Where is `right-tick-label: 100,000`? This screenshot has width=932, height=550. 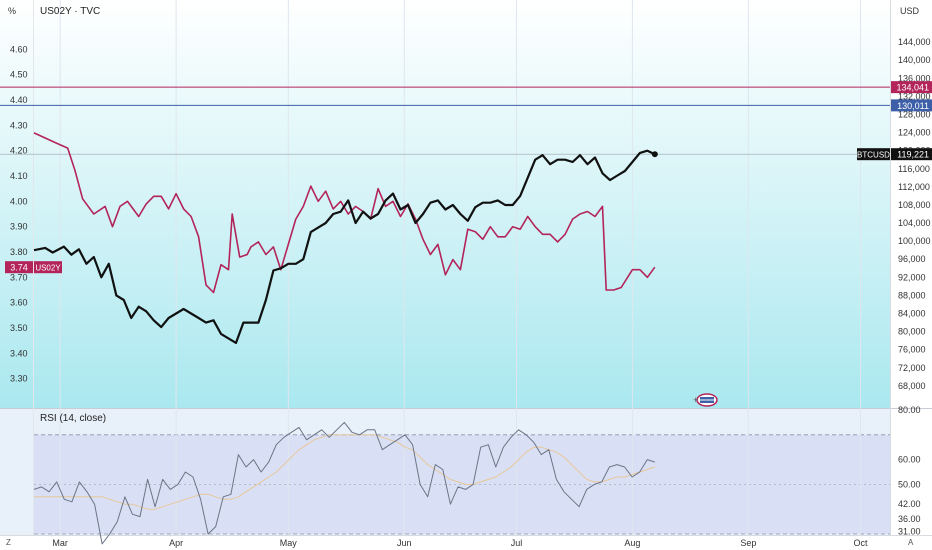 right-tick-label: 100,000 is located at coordinates (914, 241).